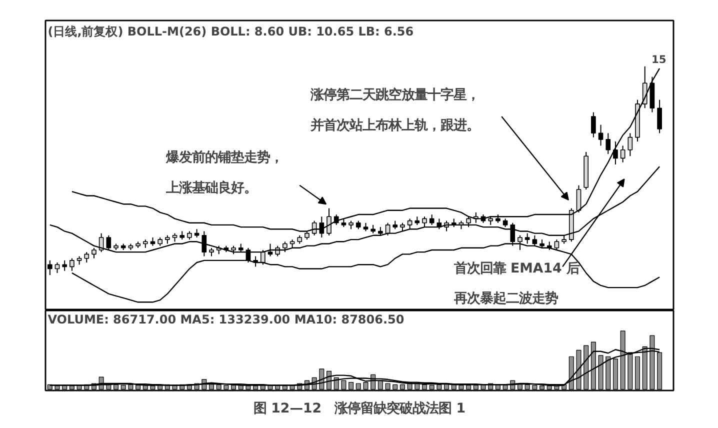 This screenshot has height=428, width=718. I want to click on chart-title: VOLUME: 86717.00 MA5: 133239.00 MA10: 87806.50, so click(226, 319).